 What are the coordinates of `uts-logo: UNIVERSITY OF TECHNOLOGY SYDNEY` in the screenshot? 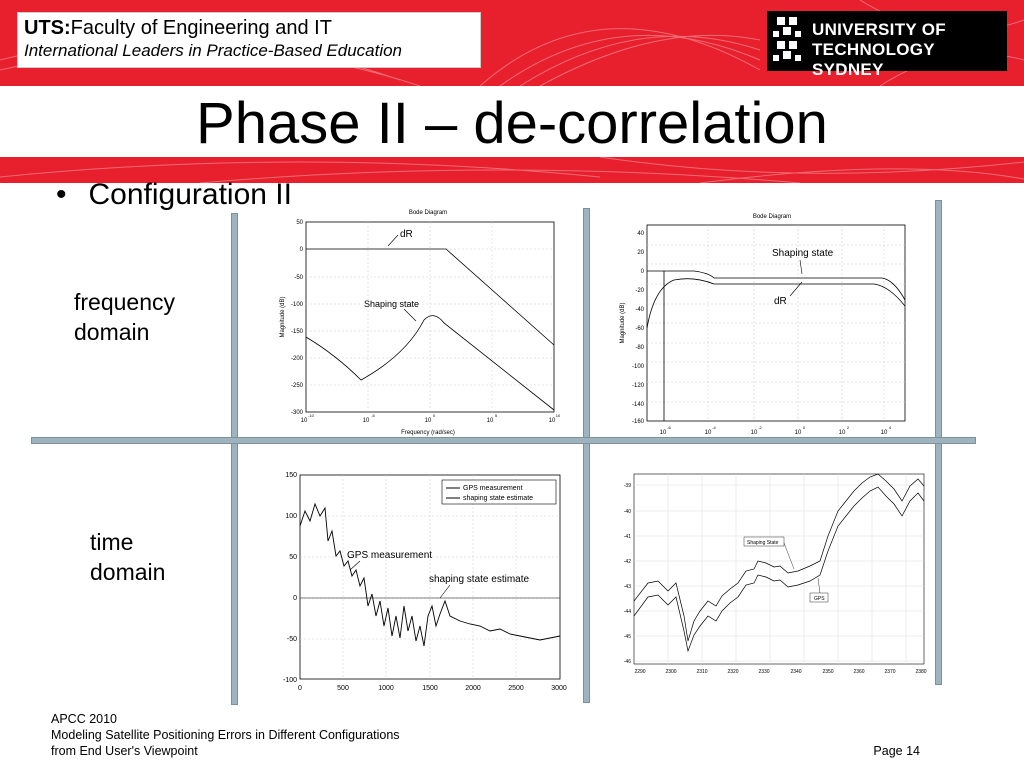 It's located at (887, 45).